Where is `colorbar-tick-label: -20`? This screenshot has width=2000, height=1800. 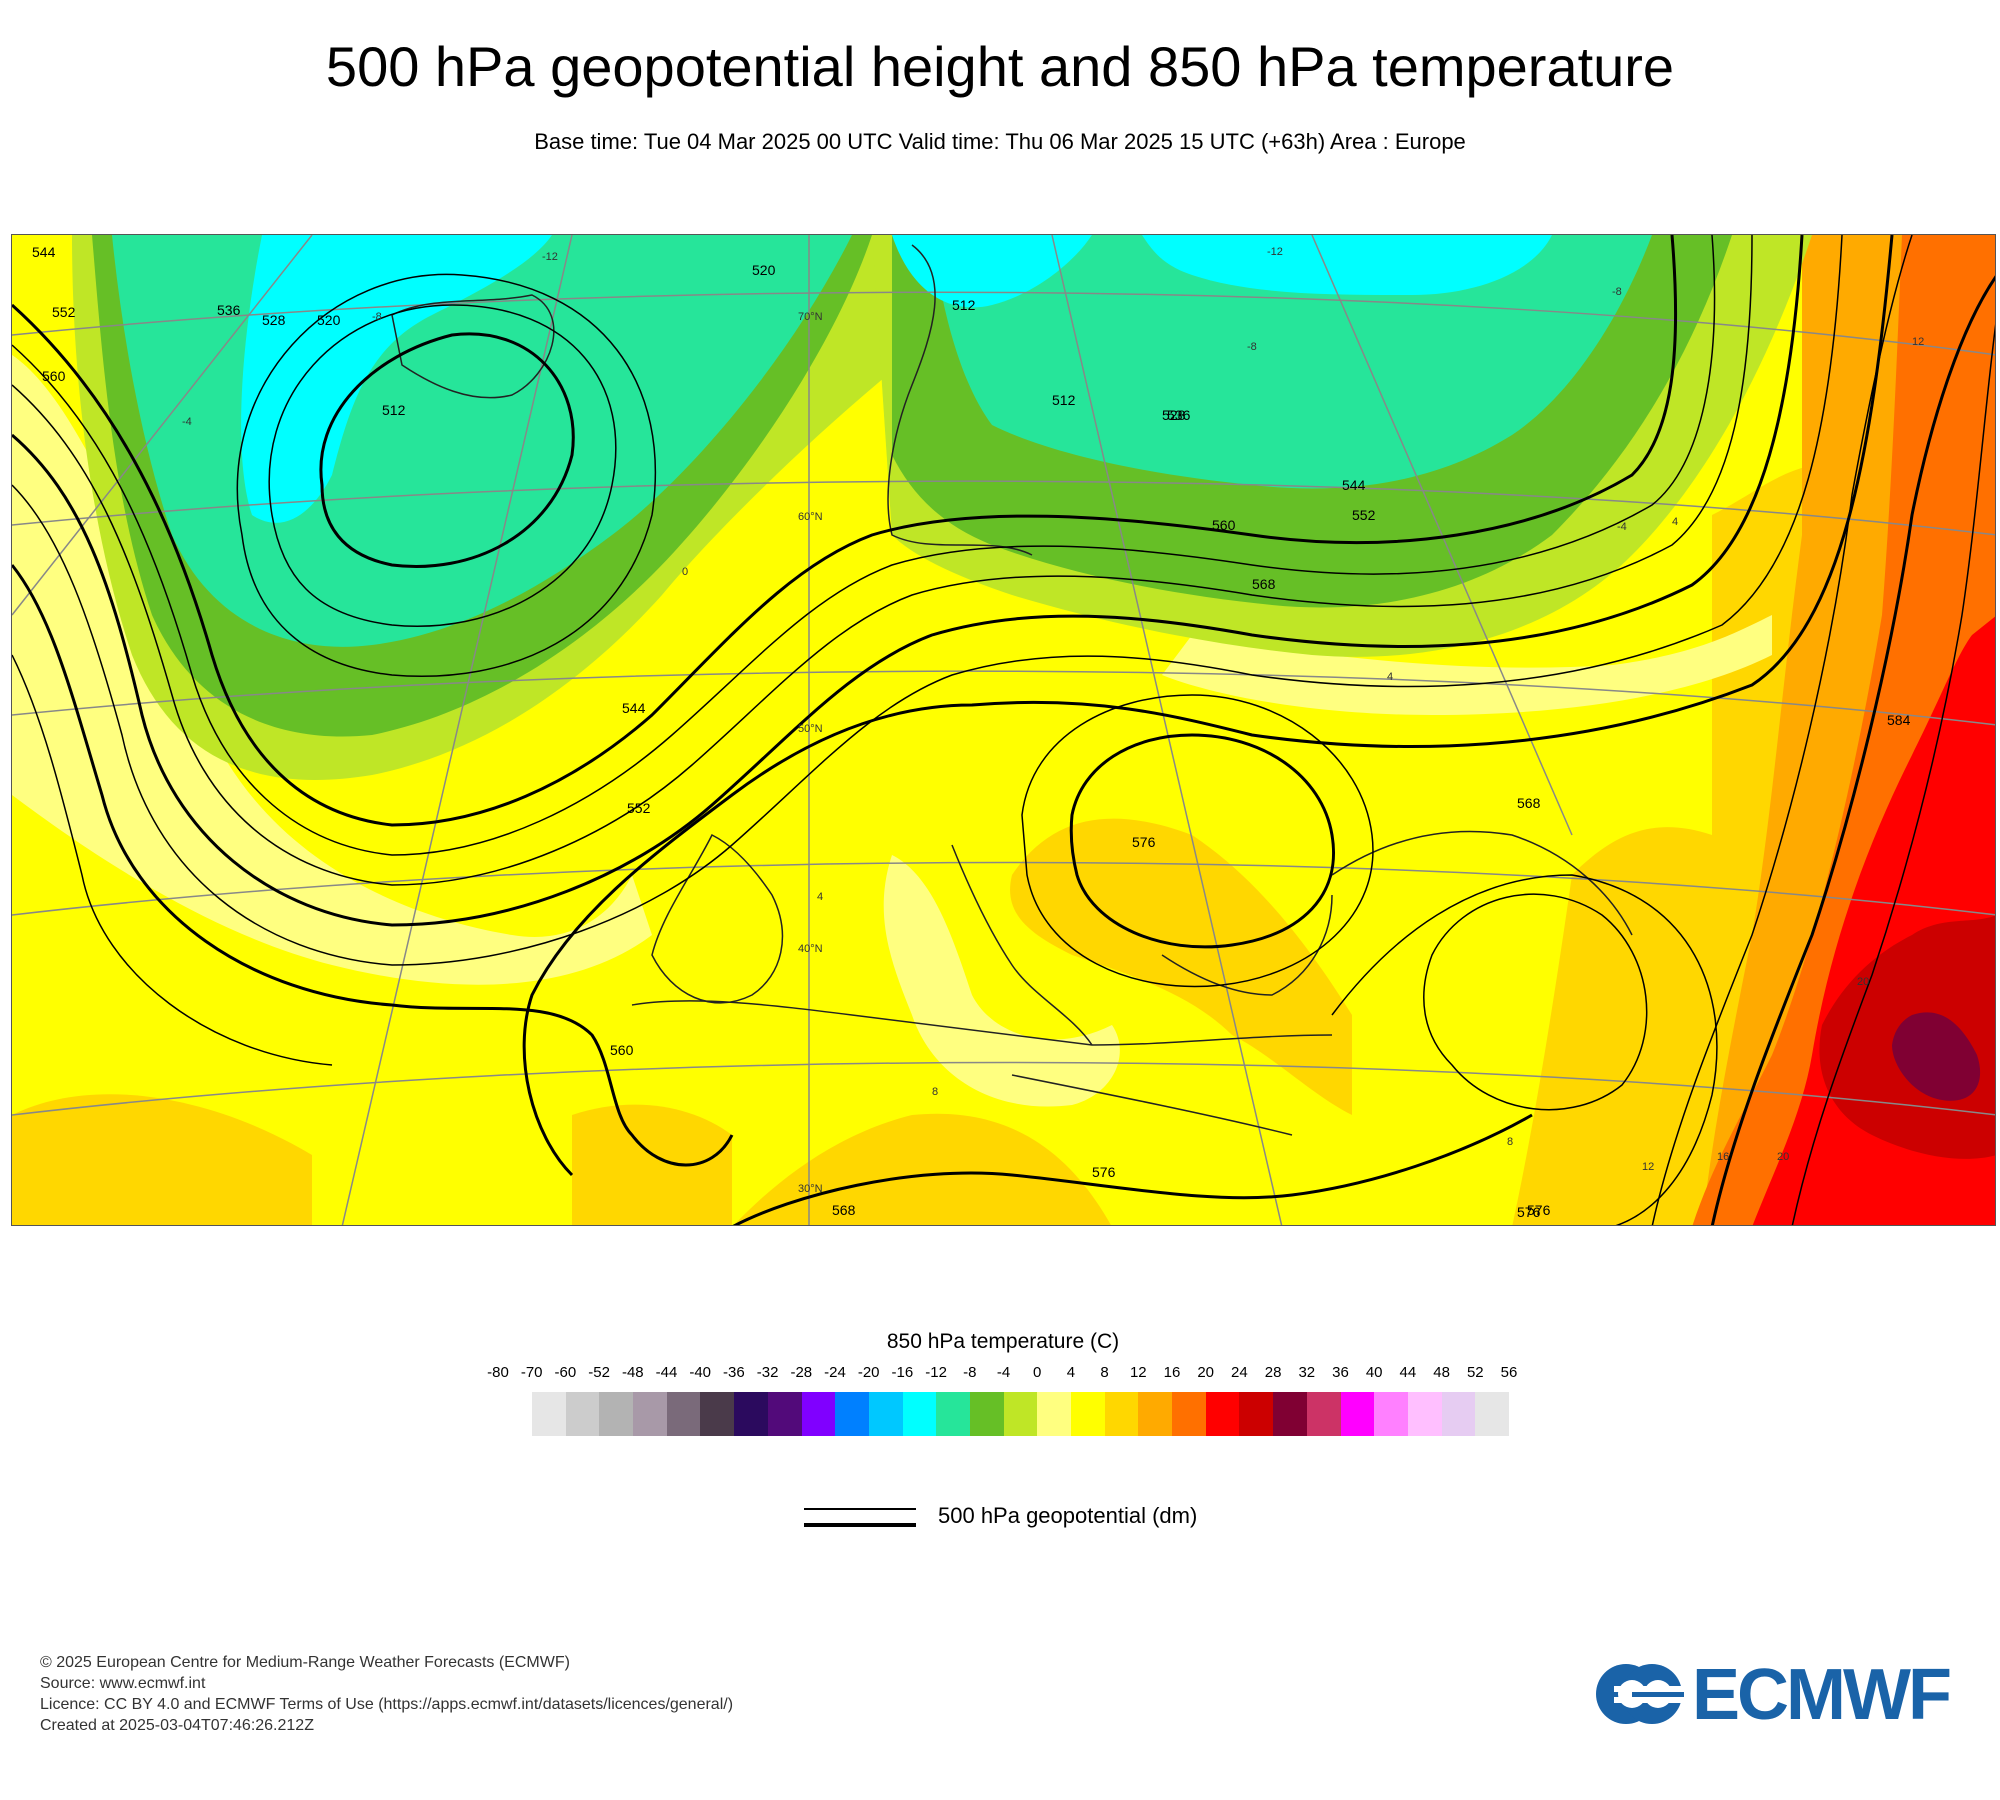
colorbar-tick-label: -20 is located at coordinates (868, 1372).